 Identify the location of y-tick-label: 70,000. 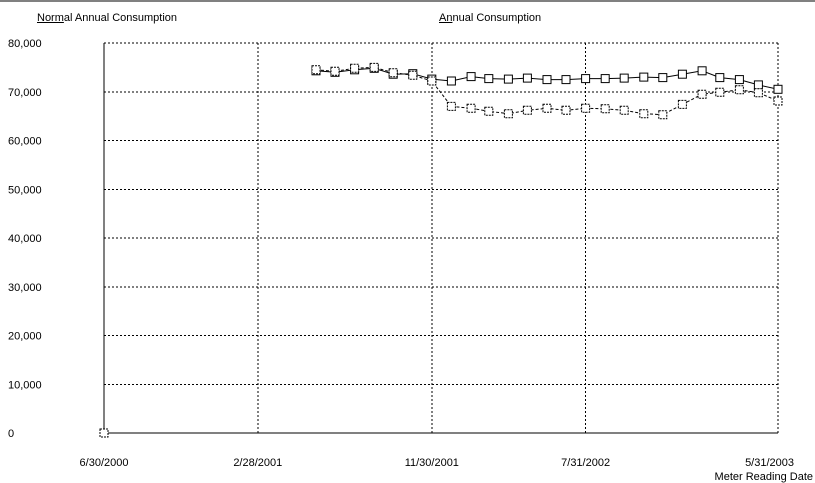
(25, 93).